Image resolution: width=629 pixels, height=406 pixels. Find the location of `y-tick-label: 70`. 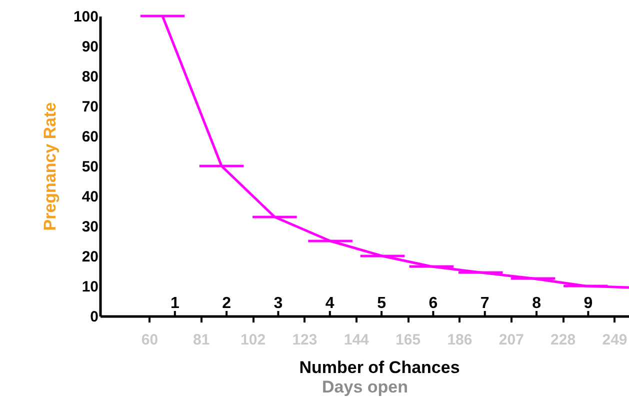

y-tick-label: 70 is located at coordinates (90, 107).